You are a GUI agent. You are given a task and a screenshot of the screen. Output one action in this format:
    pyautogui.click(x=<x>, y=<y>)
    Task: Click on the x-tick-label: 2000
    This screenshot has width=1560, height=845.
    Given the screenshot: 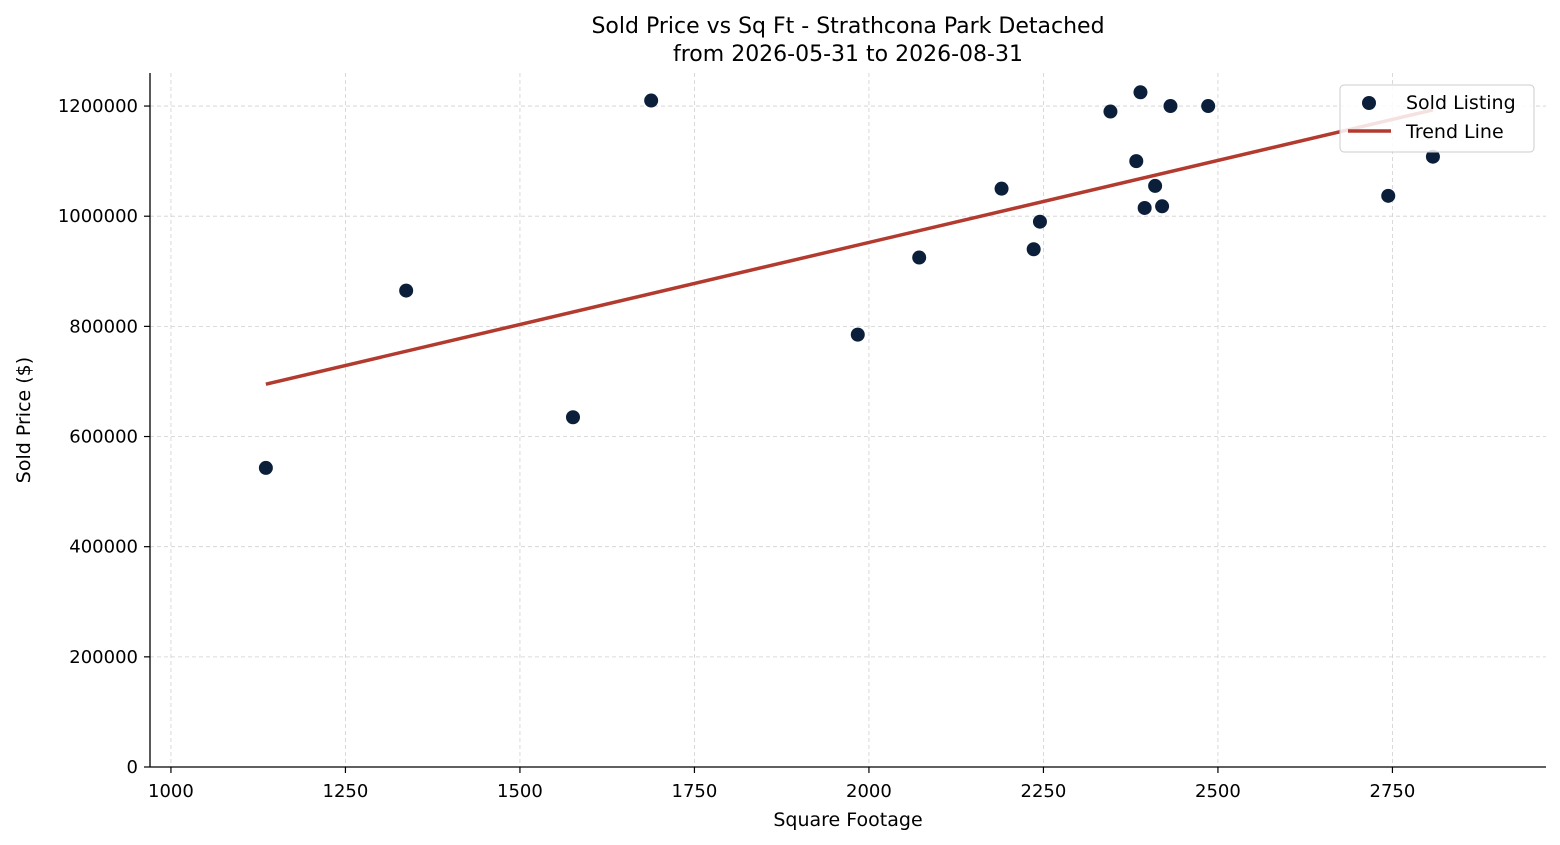 What is the action you would take?
    pyautogui.click(x=869, y=791)
    